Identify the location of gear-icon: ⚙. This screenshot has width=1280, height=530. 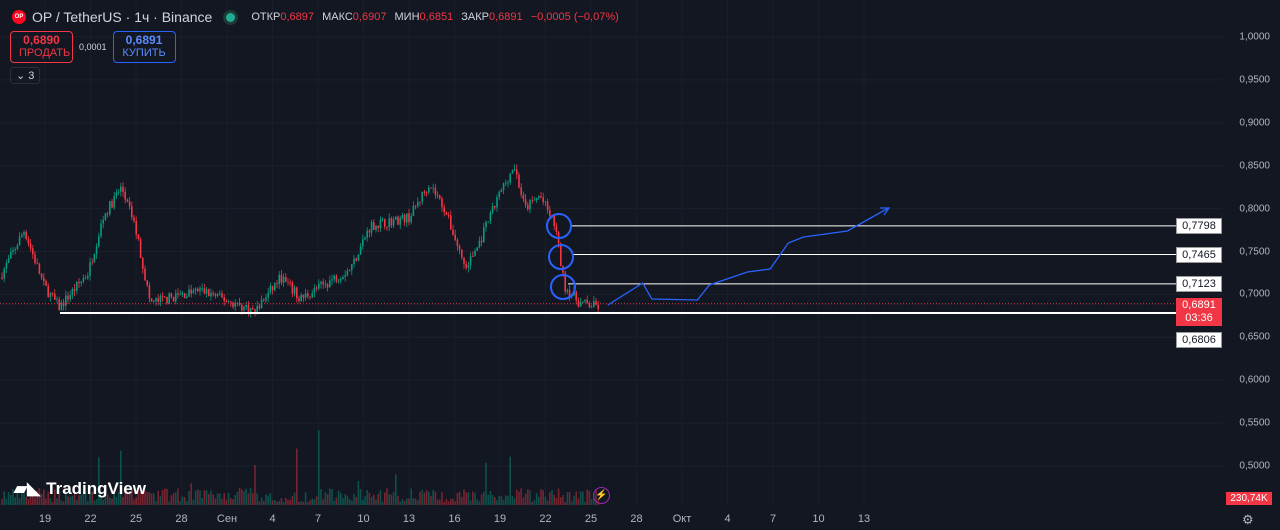
(1248, 519).